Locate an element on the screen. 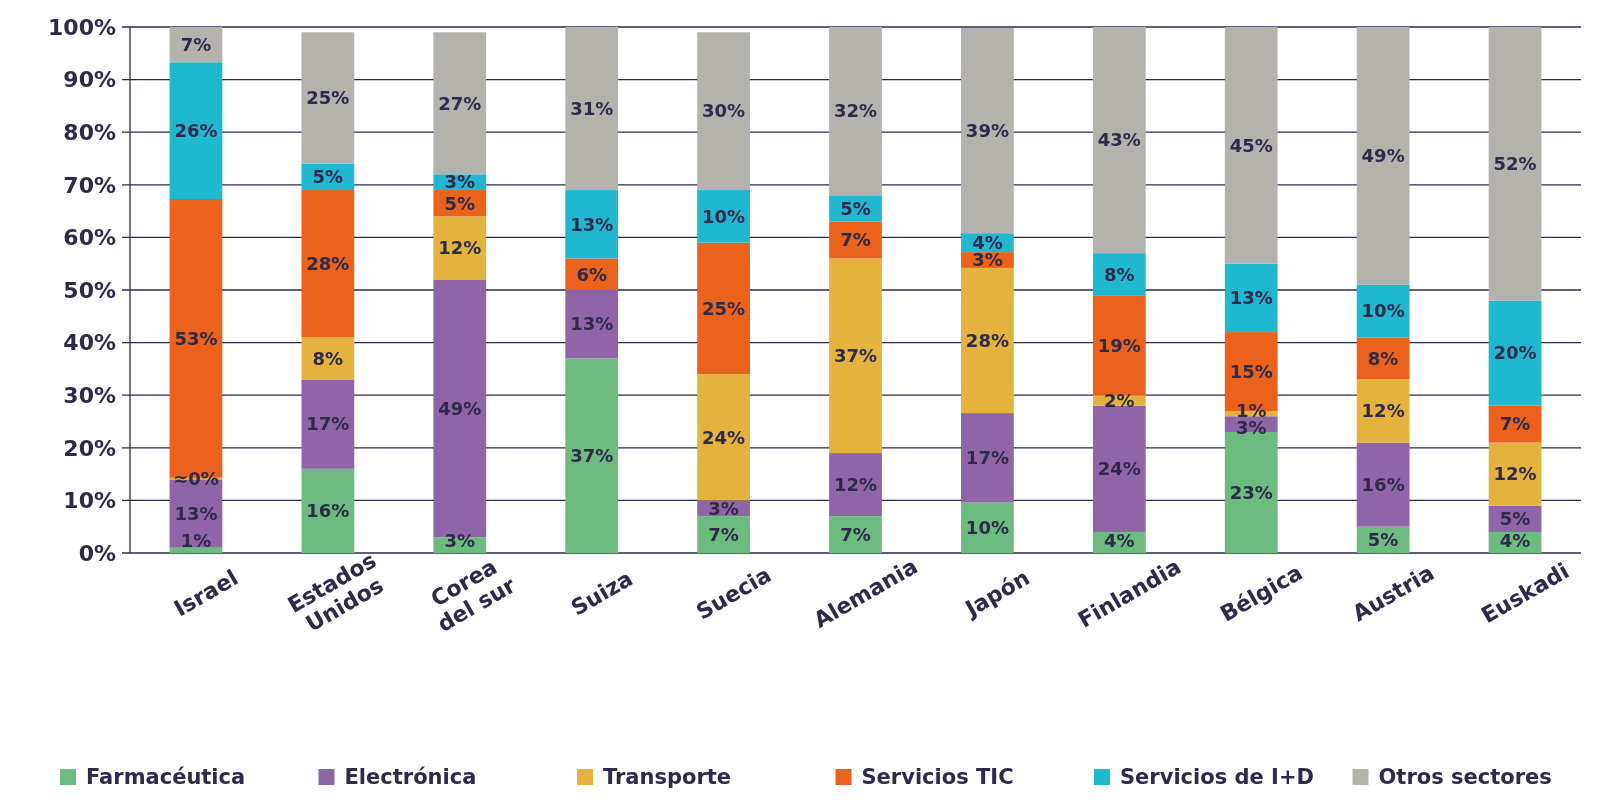 The width and height of the screenshot is (1611, 807). data-label: 28% is located at coordinates (328, 263).